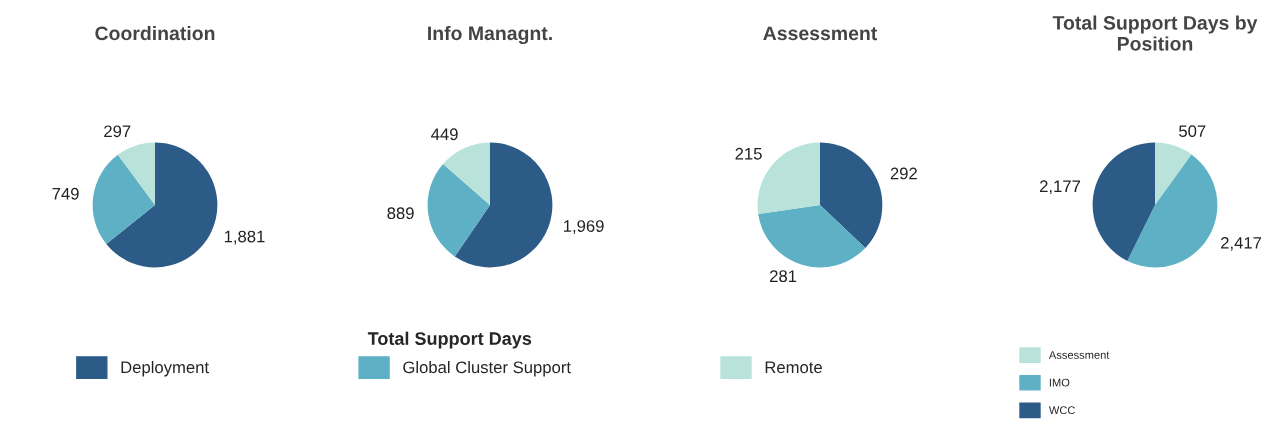 The width and height of the screenshot is (1285, 430). Describe the element at coordinates (65, 193) in the screenshot. I see `data-label: 749` at that location.